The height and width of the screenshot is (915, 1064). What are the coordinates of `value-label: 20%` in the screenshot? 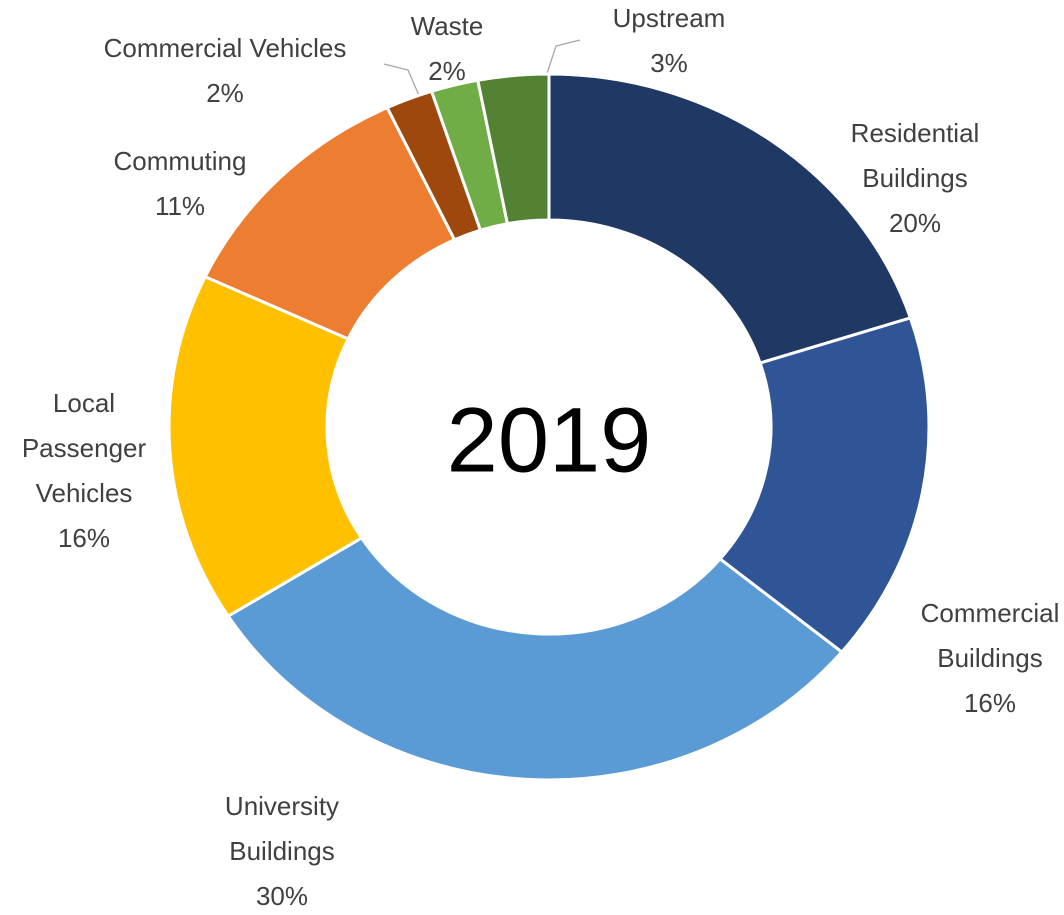 It's located at (915, 223).